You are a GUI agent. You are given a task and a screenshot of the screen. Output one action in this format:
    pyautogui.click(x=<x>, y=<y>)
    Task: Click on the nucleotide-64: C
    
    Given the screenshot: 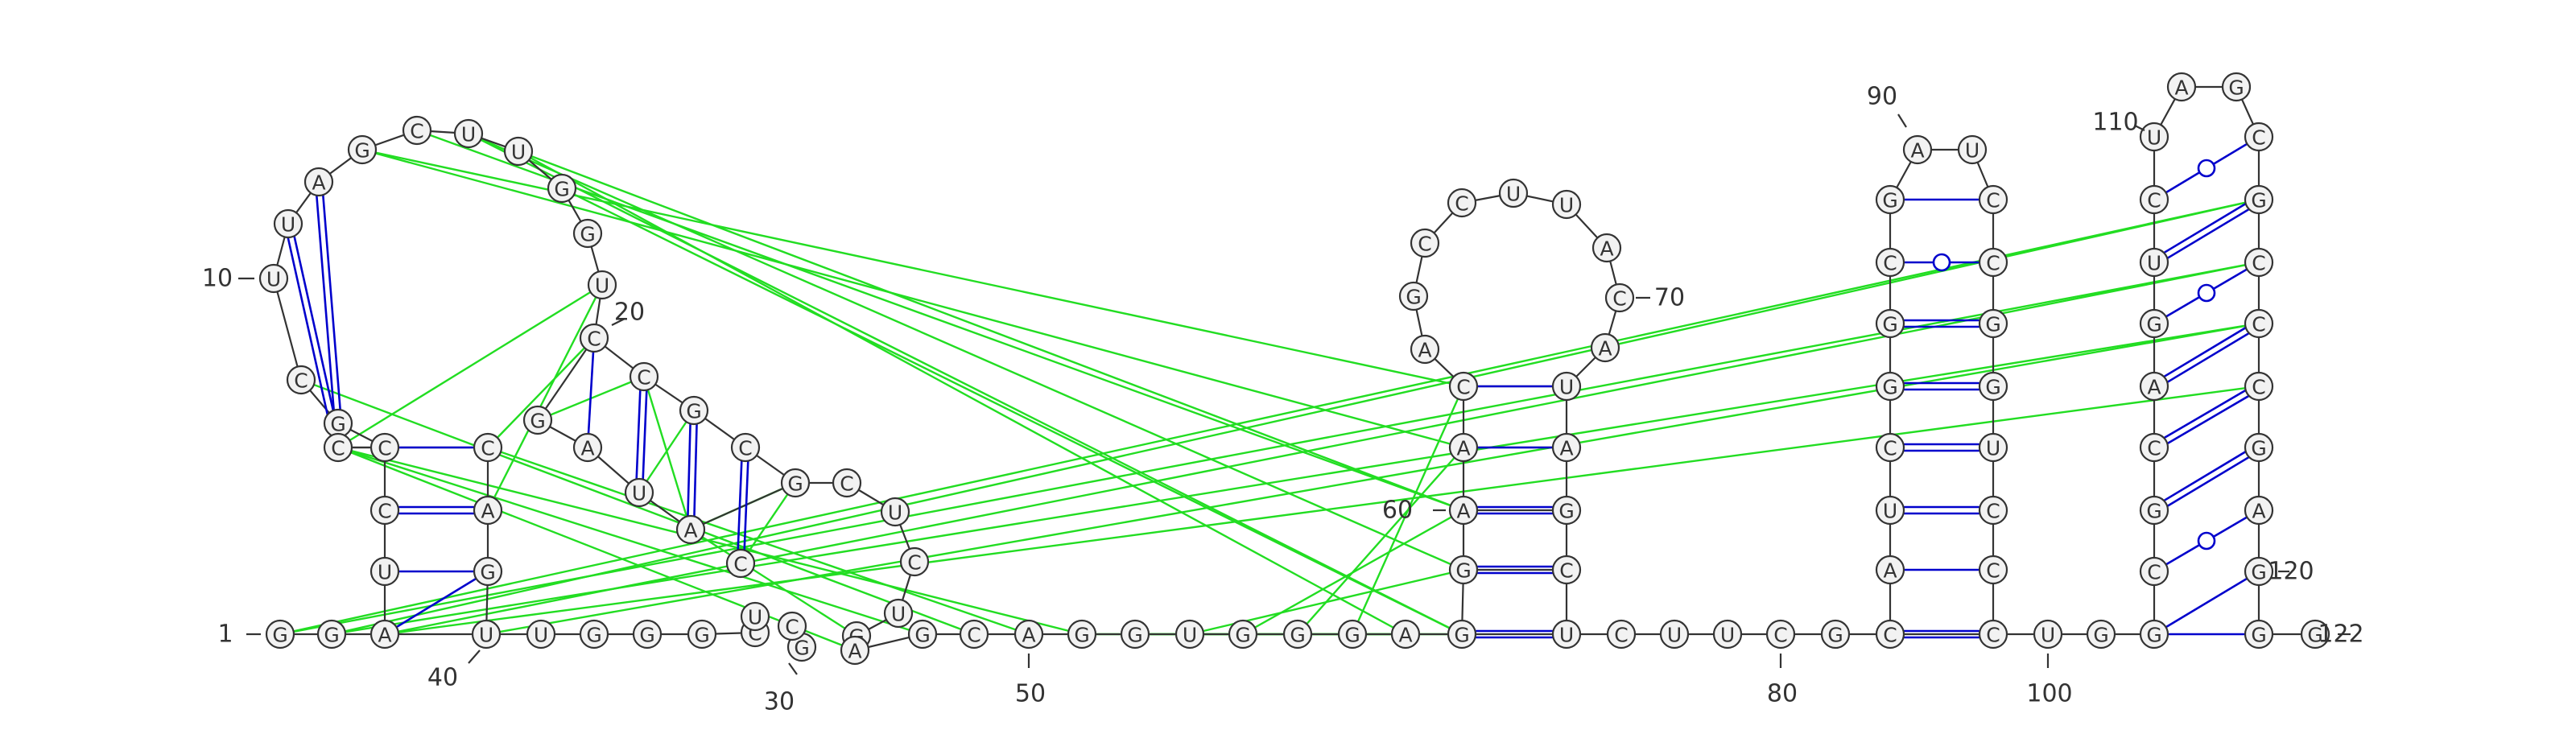 What is the action you would take?
    pyautogui.click(x=1780, y=634)
    